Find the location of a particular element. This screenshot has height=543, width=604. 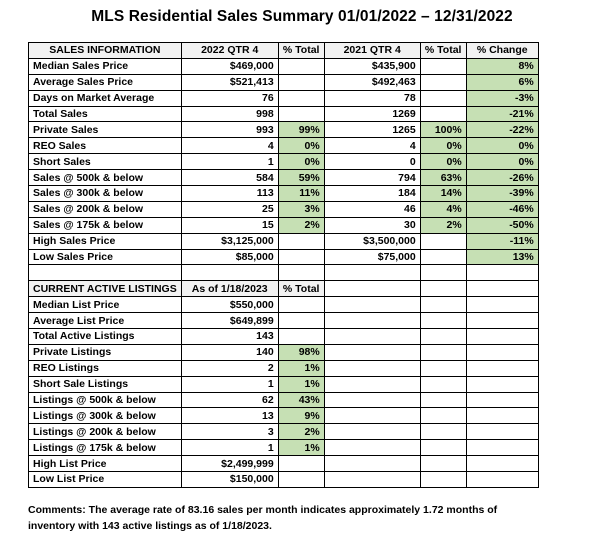

column-header: 2021 QTR 4 is located at coordinates (372, 50).